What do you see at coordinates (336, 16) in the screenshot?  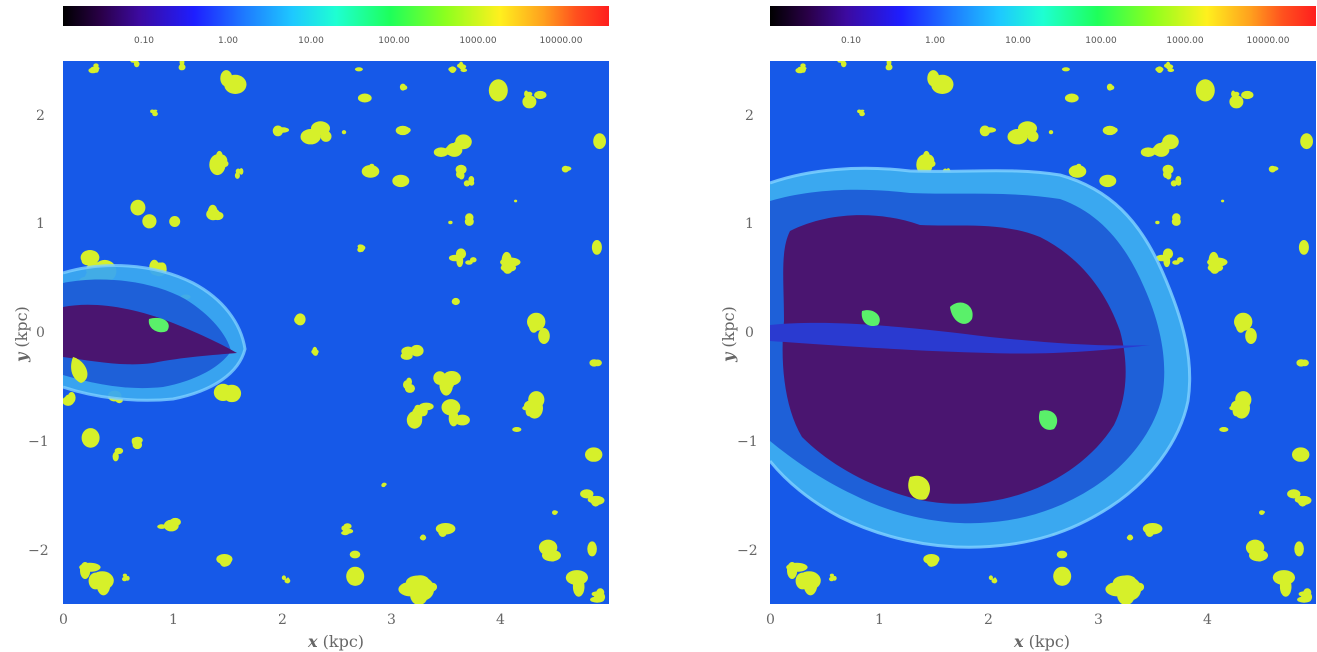 I see `colorbar-left` at bounding box center [336, 16].